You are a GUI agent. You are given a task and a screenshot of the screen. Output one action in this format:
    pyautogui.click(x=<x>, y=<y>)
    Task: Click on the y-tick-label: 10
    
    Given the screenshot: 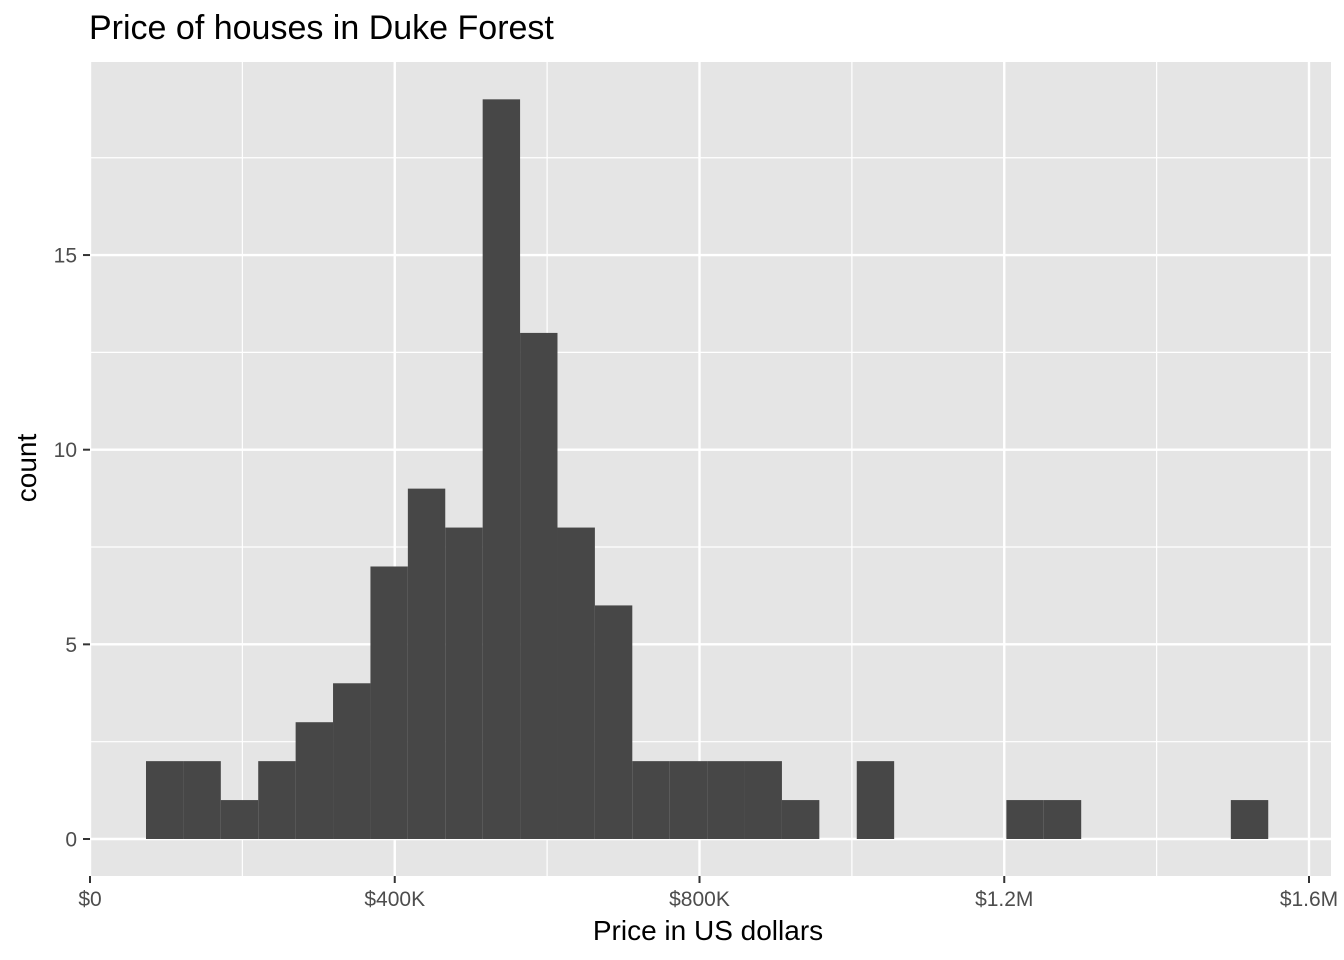 What is the action you would take?
    pyautogui.click(x=65, y=450)
    